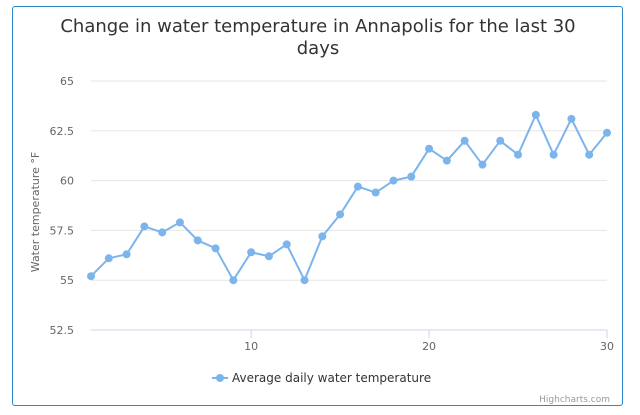  I want to click on y-axis-title: Water temperature °F, so click(35, 212).